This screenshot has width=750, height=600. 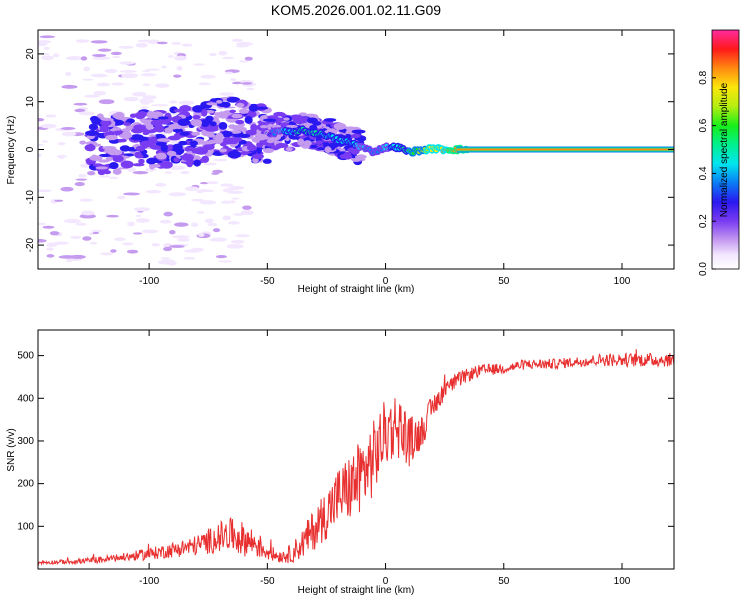 What do you see at coordinates (703, 221) in the screenshot?
I see `colorbar-tick-label: 0.2` at bounding box center [703, 221].